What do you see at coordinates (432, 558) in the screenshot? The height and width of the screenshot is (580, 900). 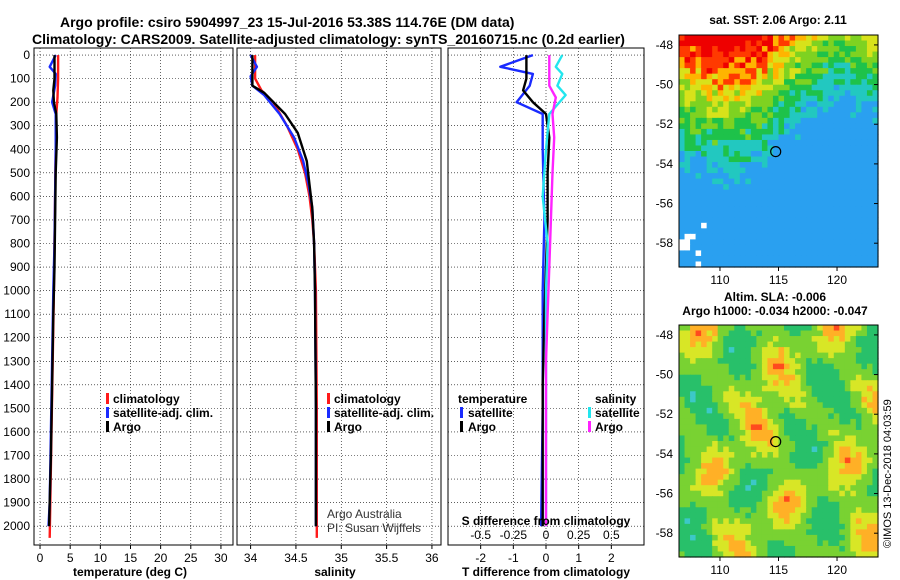 I see `x-tick-label: 36` at bounding box center [432, 558].